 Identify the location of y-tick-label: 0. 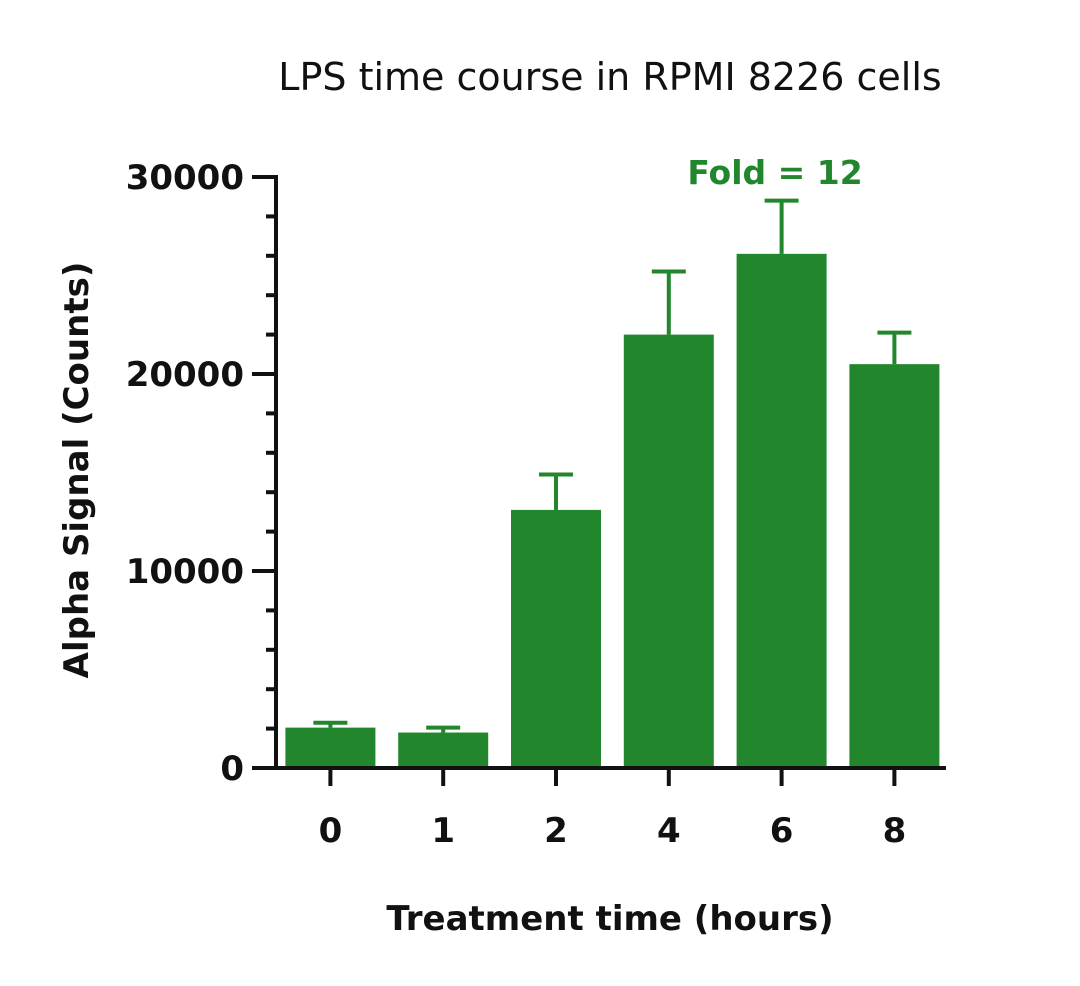
(232, 769).